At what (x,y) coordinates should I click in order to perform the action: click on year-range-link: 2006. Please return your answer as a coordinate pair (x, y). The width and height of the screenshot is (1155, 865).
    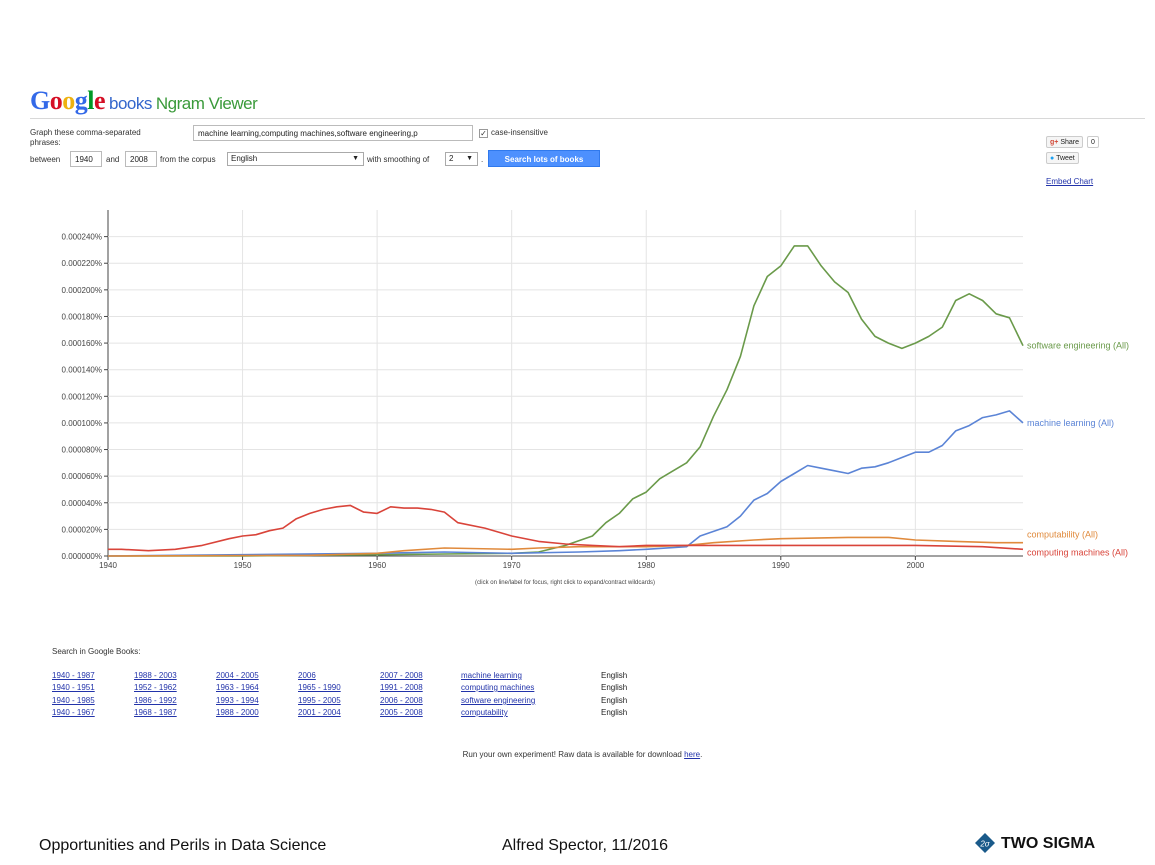
    Looking at the image, I should click on (307, 675).